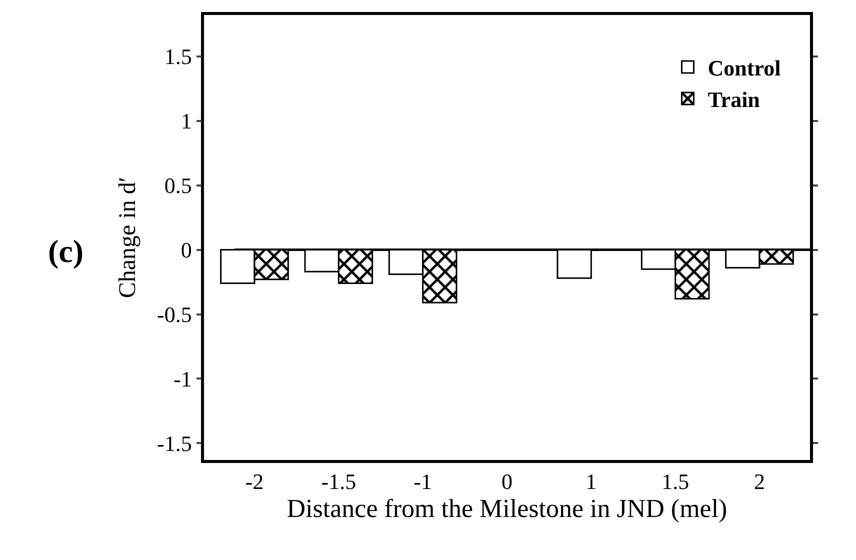 This screenshot has width=856, height=560. Describe the element at coordinates (591, 481) in the screenshot. I see `x-tick-label: 1` at that location.